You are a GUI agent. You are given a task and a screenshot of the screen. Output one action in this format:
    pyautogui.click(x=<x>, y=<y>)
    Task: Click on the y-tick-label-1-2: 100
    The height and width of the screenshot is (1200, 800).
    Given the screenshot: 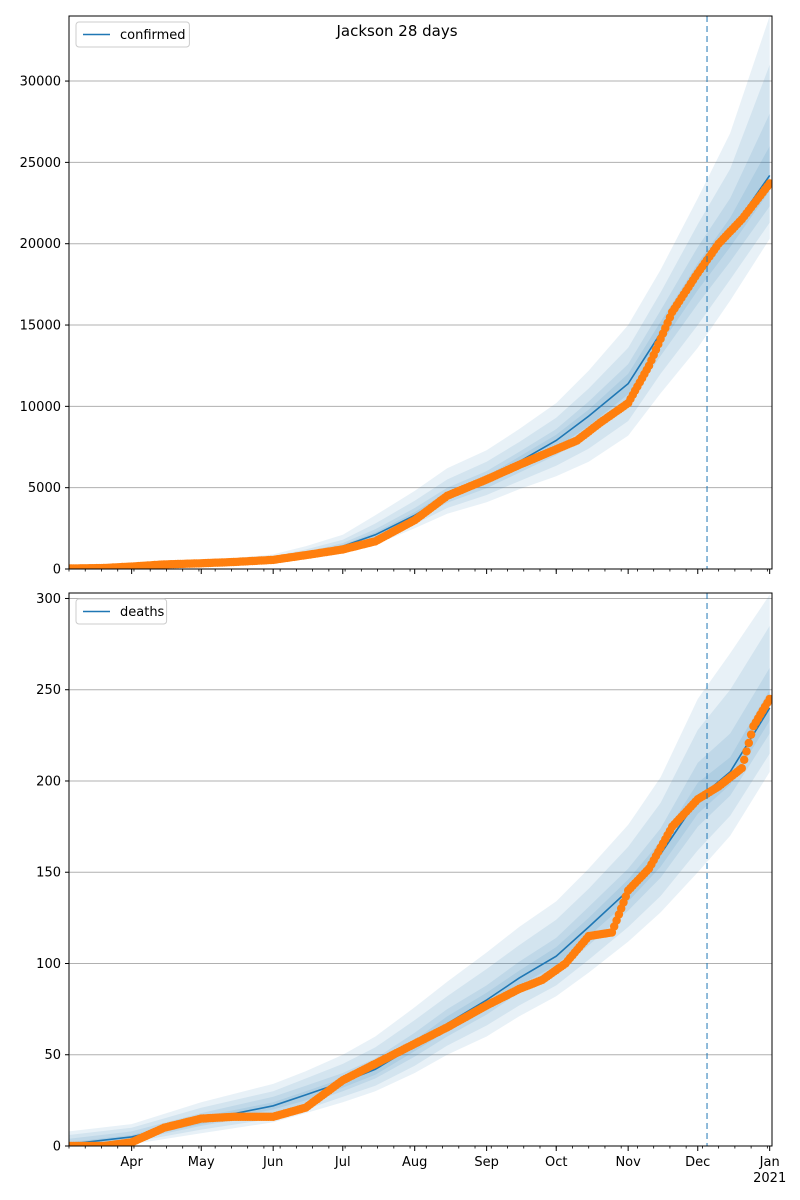 What is the action you would take?
    pyautogui.click(x=48, y=964)
    